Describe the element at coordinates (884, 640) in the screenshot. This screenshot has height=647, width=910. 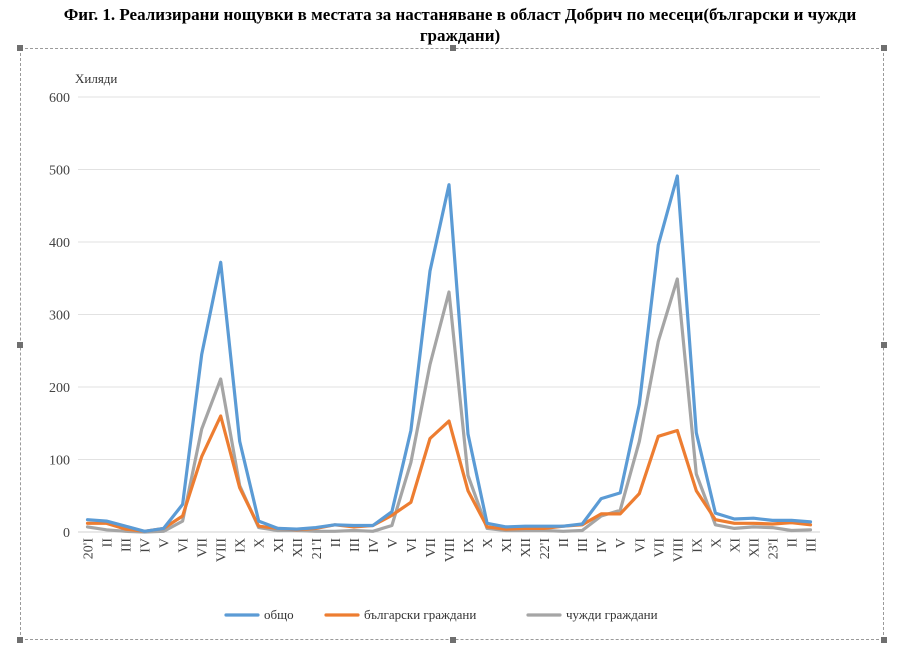
I see `resize-handle-bottom-right` at that location.